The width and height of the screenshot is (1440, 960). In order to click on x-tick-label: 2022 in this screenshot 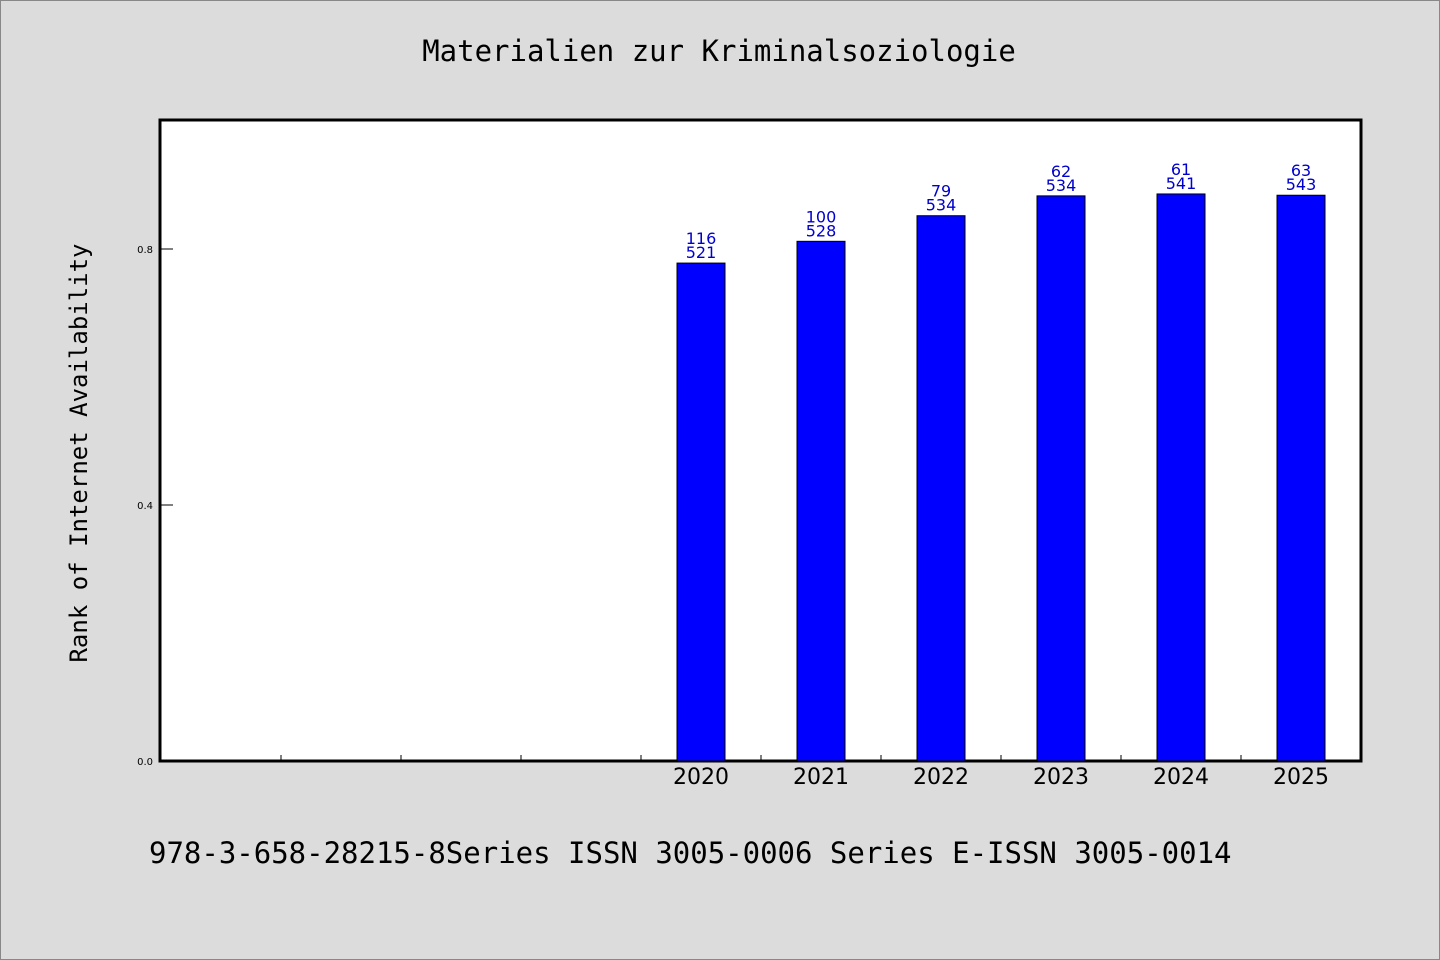, I will do `click(941, 777)`.